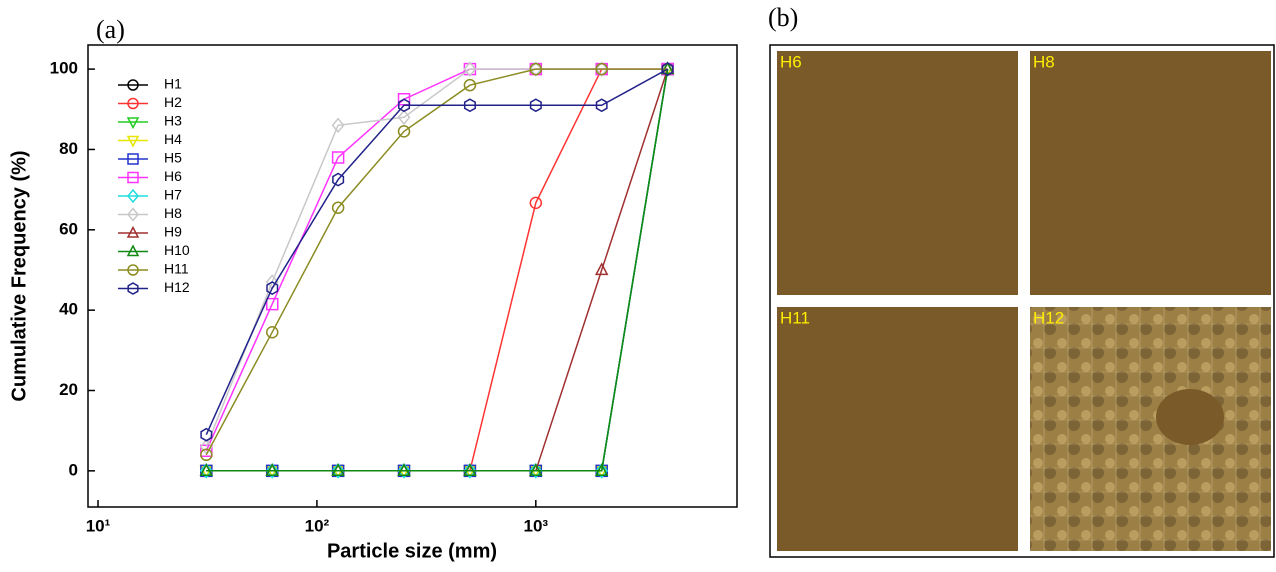  Describe the element at coordinates (173, 158) in the screenshot. I see `legend-label: H5` at that location.